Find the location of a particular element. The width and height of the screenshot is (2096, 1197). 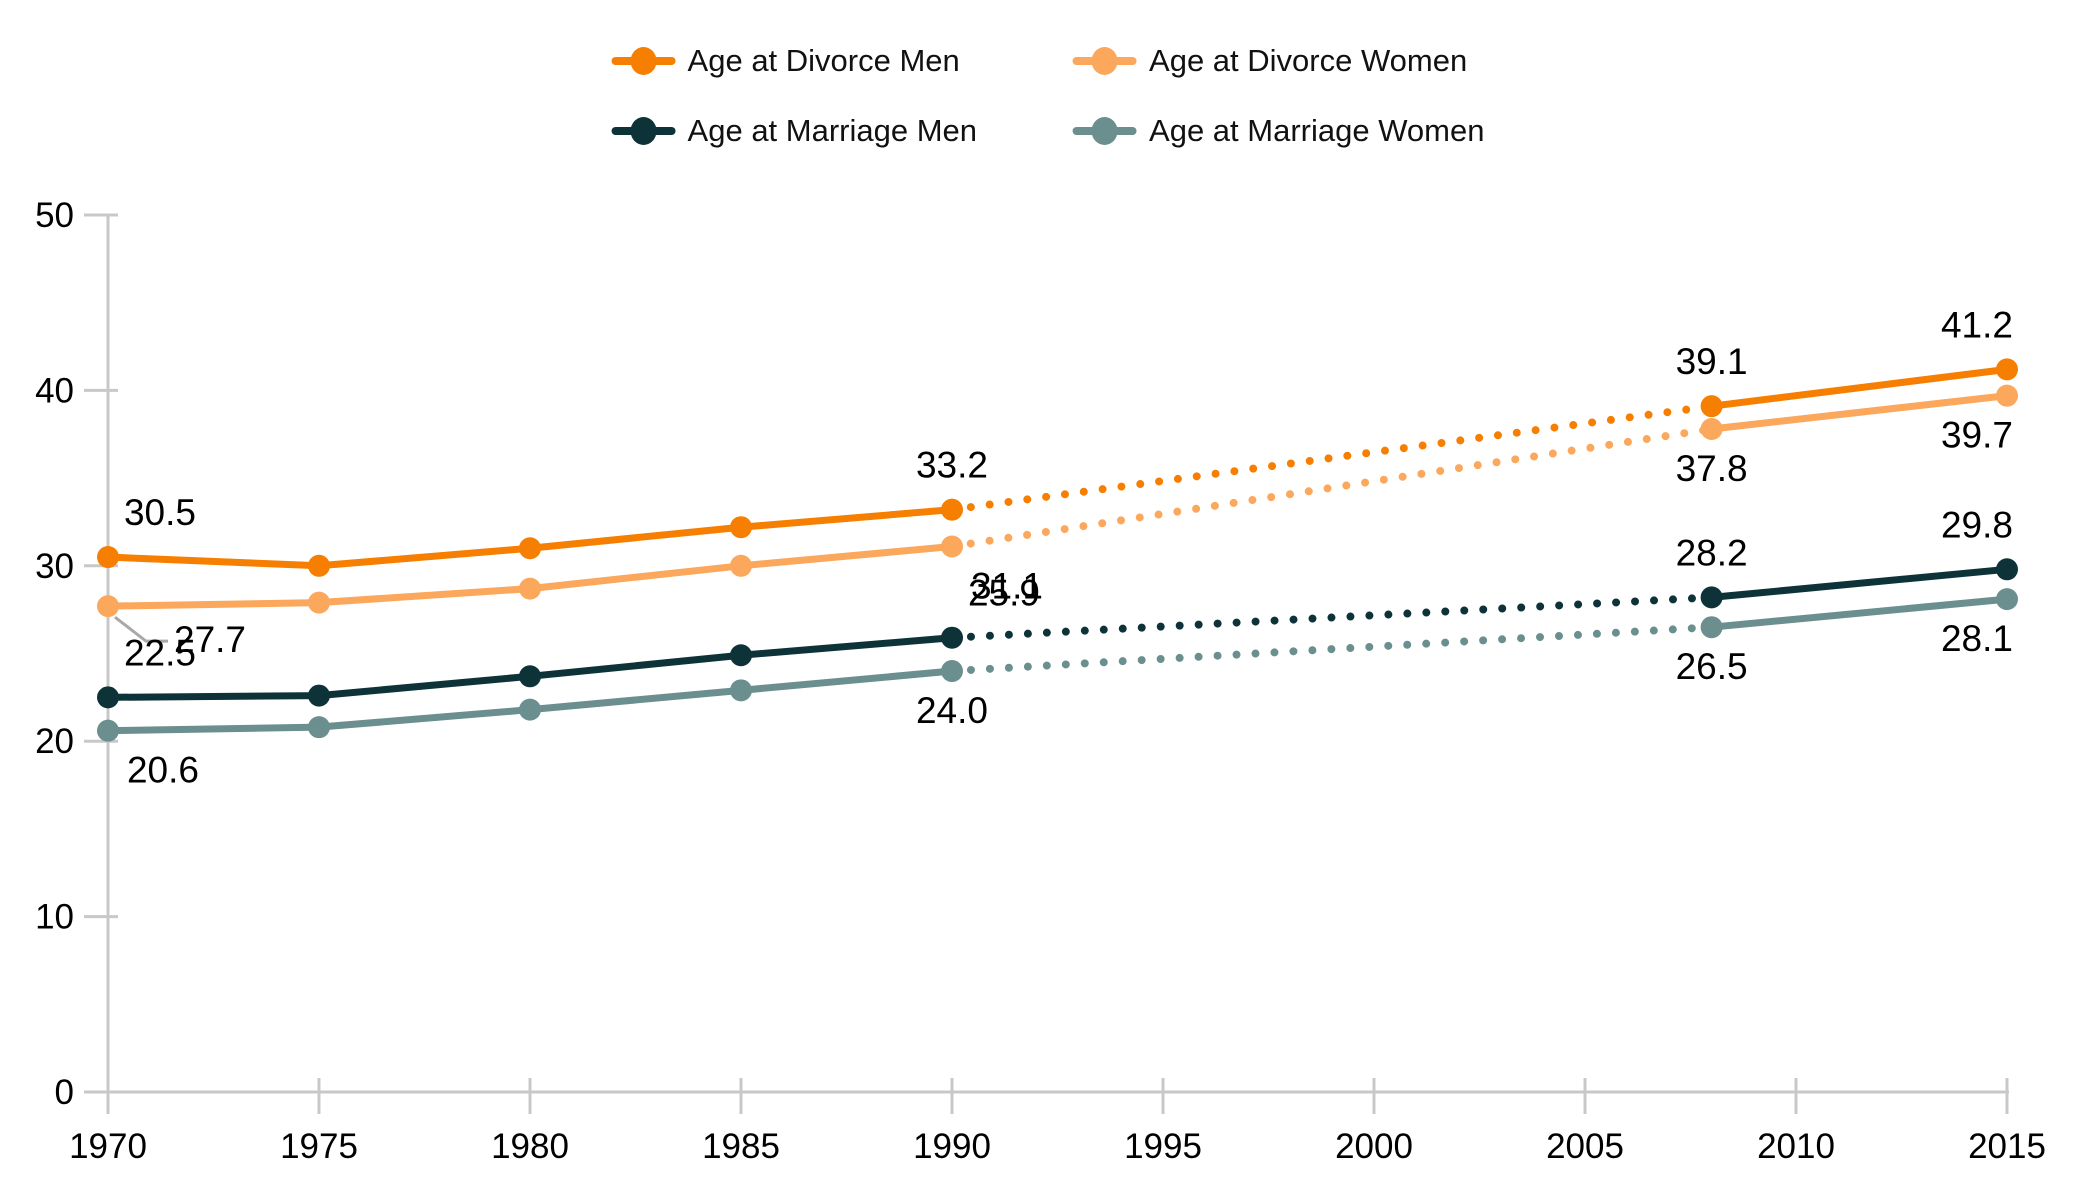

x-tick-label: 2010 is located at coordinates (1796, 1146).